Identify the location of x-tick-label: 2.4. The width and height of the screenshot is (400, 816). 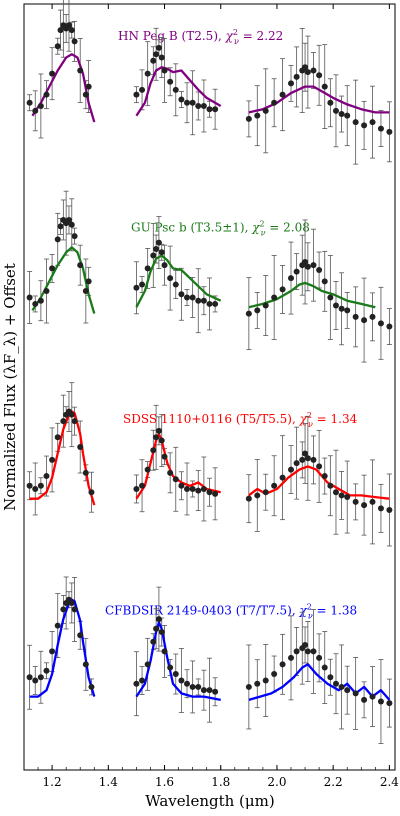
(389, 782).